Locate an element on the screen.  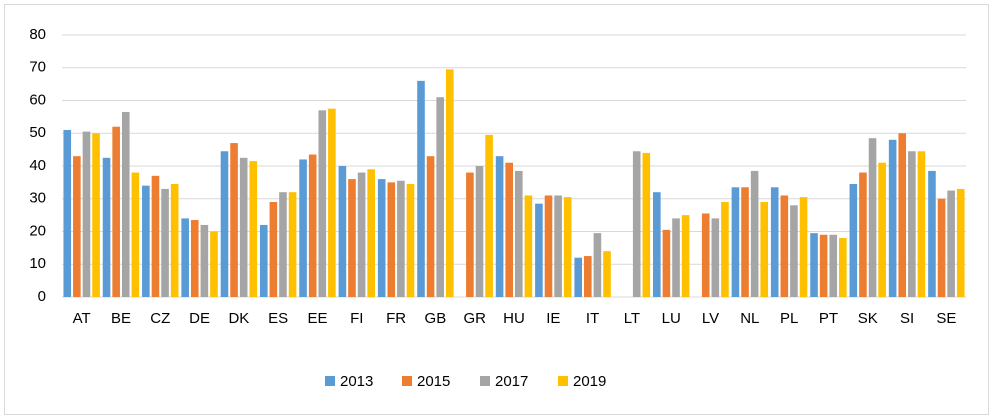
x-tick-label: IT is located at coordinates (592, 318).